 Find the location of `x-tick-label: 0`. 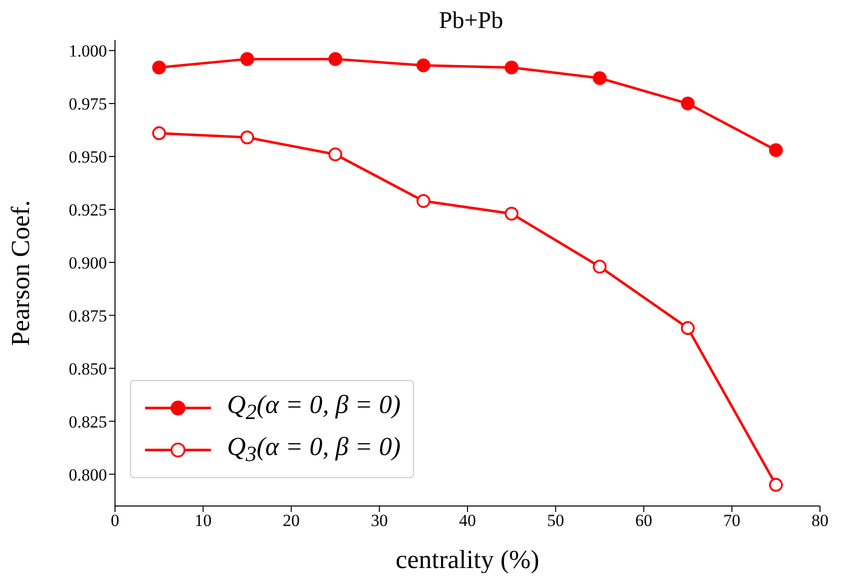

x-tick-label: 0 is located at coordinates (115, 520).